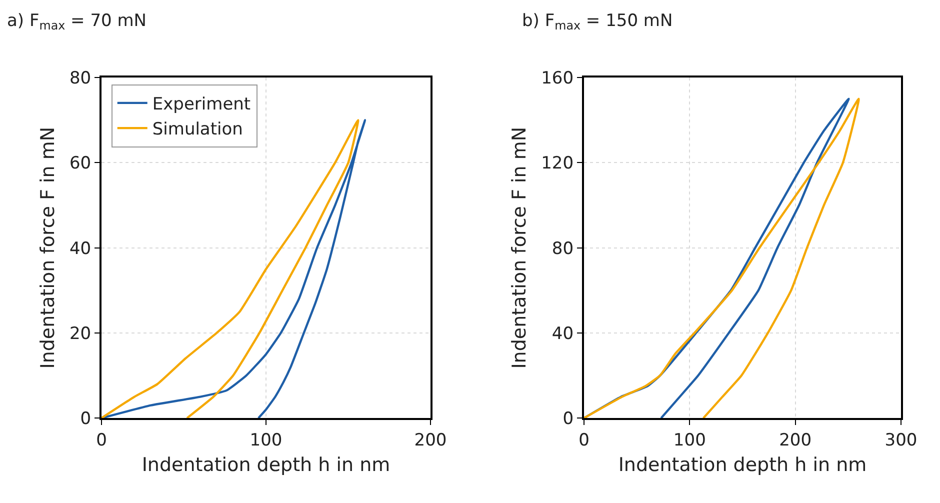  I want to click on y-tick-label: 20, so click(80, 334).